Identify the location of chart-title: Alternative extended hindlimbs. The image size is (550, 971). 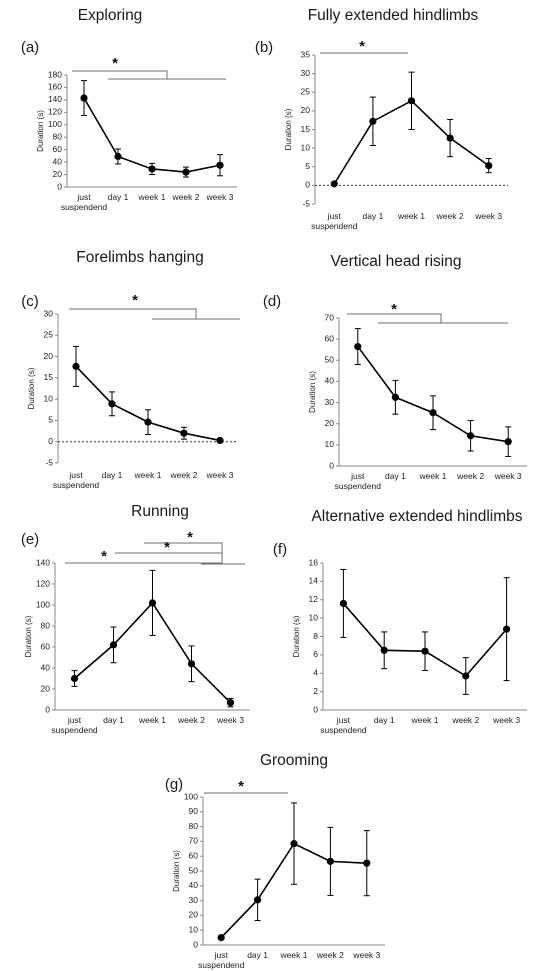
(416, 516).